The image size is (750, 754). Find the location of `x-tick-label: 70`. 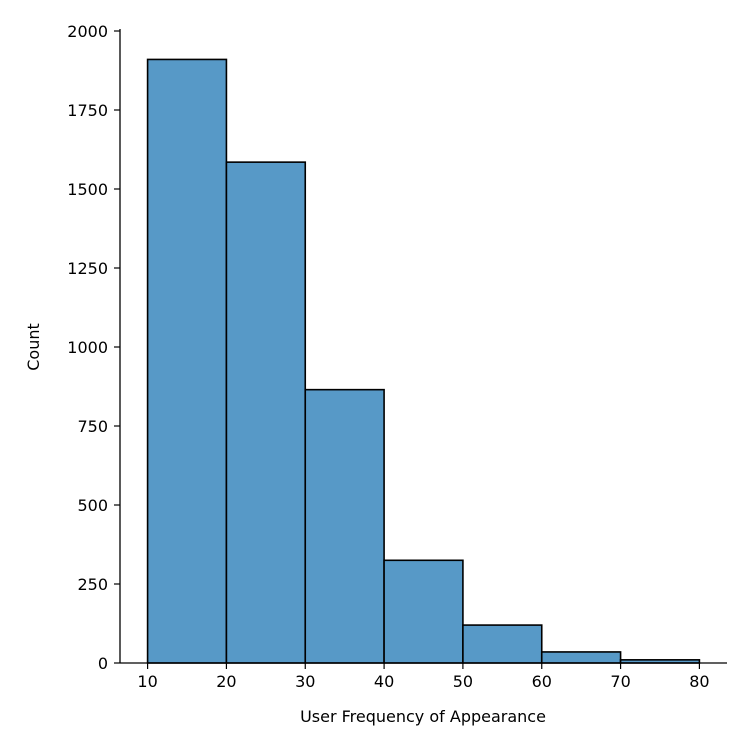

x-tick-label: 70 is located at coordinates (620, 681).